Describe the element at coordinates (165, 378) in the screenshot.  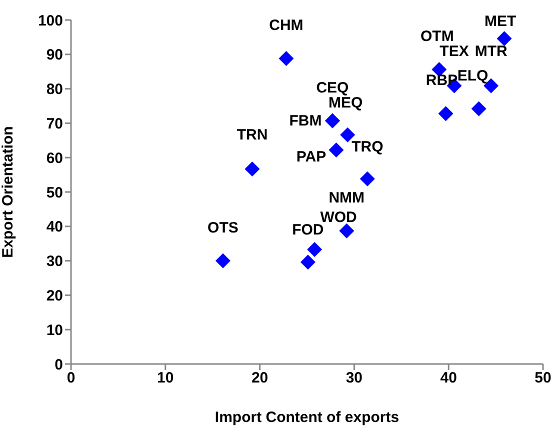
I see `x-tick-label: 10` at that location.